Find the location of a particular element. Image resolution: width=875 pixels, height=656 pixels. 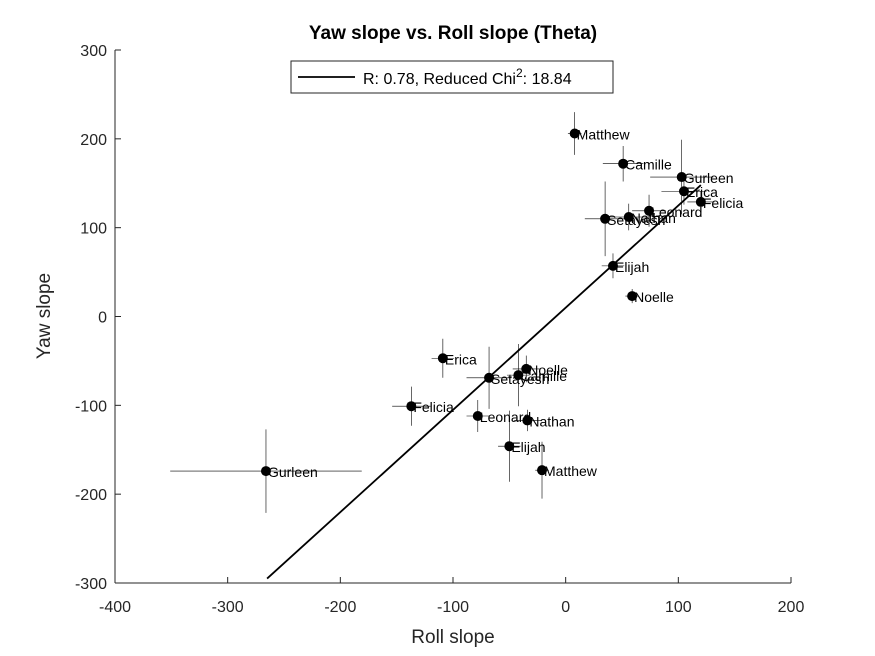

y-tick-label: -200 is located at coordinates (91, 495).